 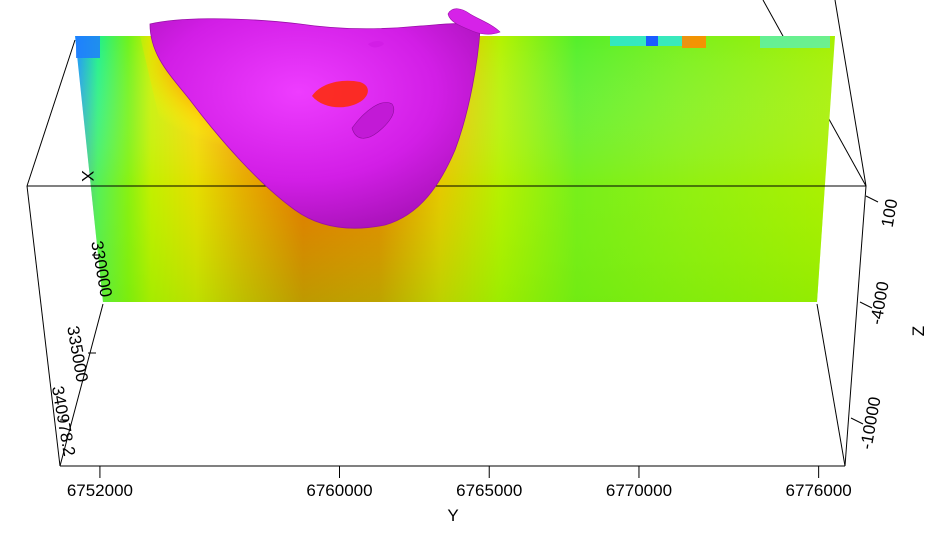 I want to click on z-tick-label: 100, so click(x=890, y=212).